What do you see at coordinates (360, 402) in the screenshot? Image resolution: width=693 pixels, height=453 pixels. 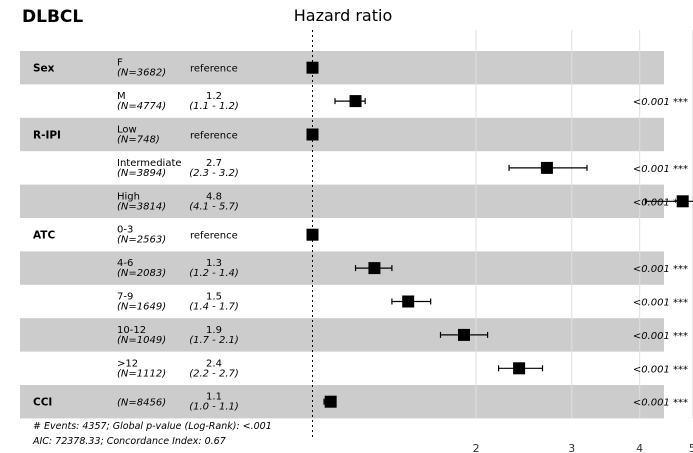 I see `forest-row: CCI (N=8456) 1.1(1.0 - 1.1) <0.001 ***` at bounding box center [360, 402].